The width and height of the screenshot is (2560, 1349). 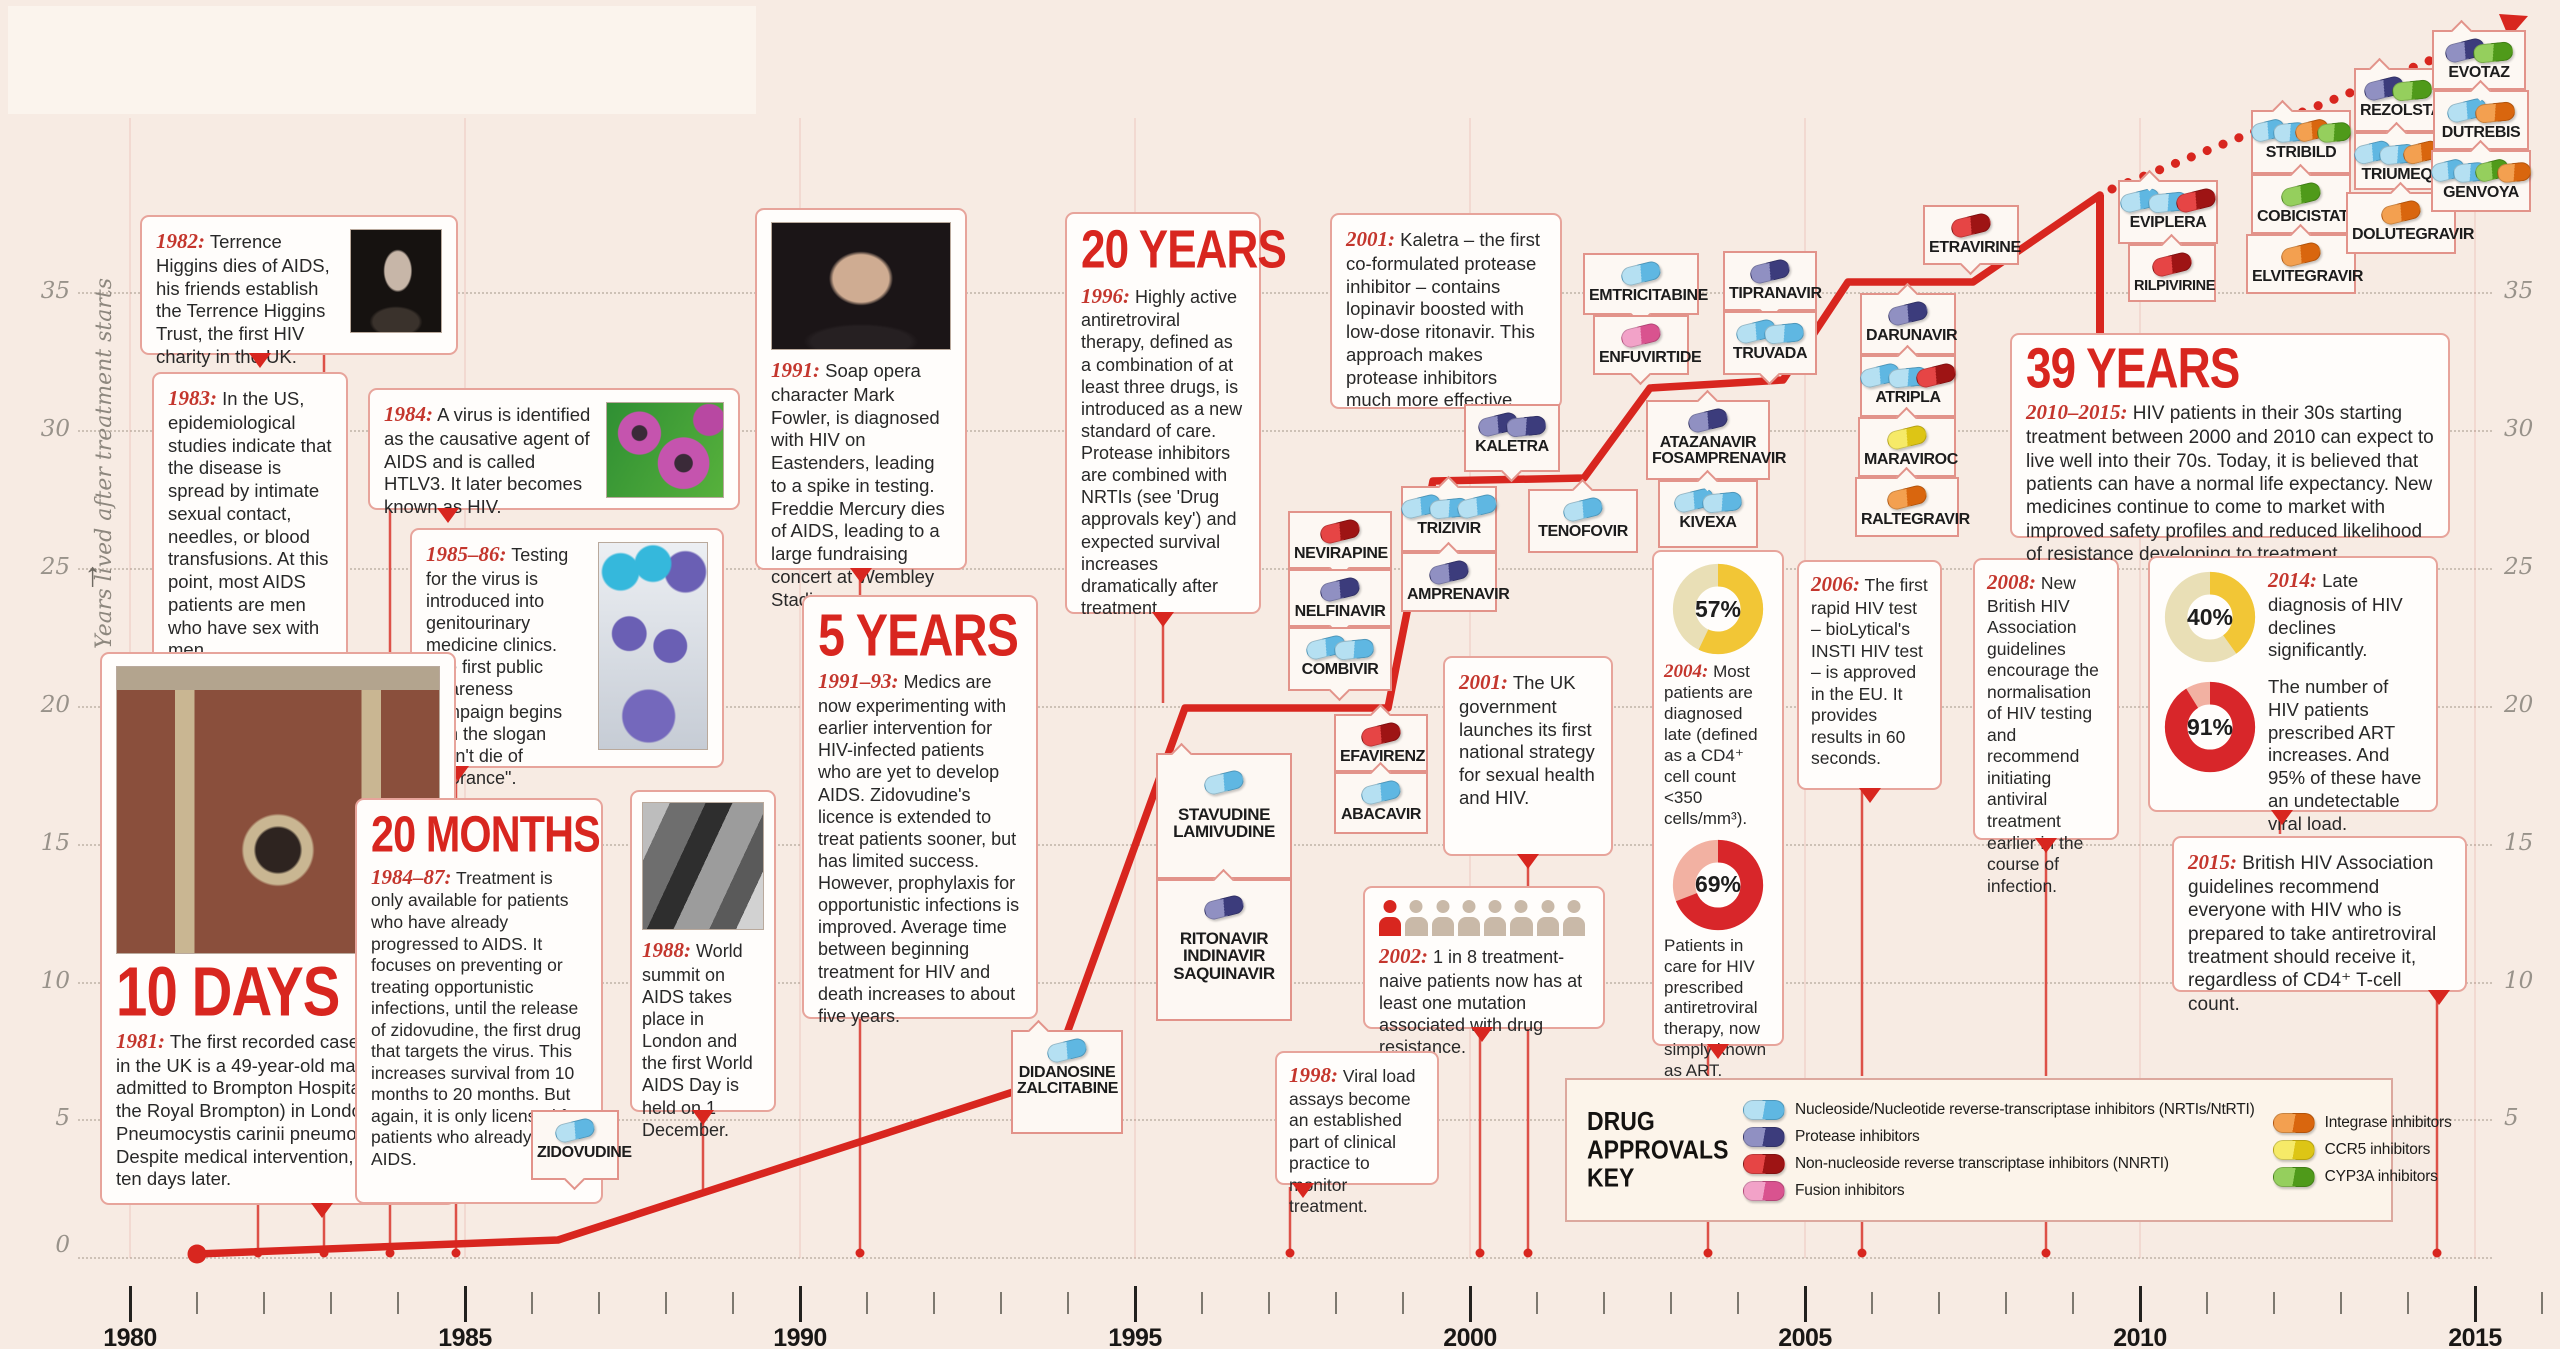 What do you see at coordinates (861, 286) in the screenshot?
I see `photo-mark-fowler` at bounding box center [861, 286].